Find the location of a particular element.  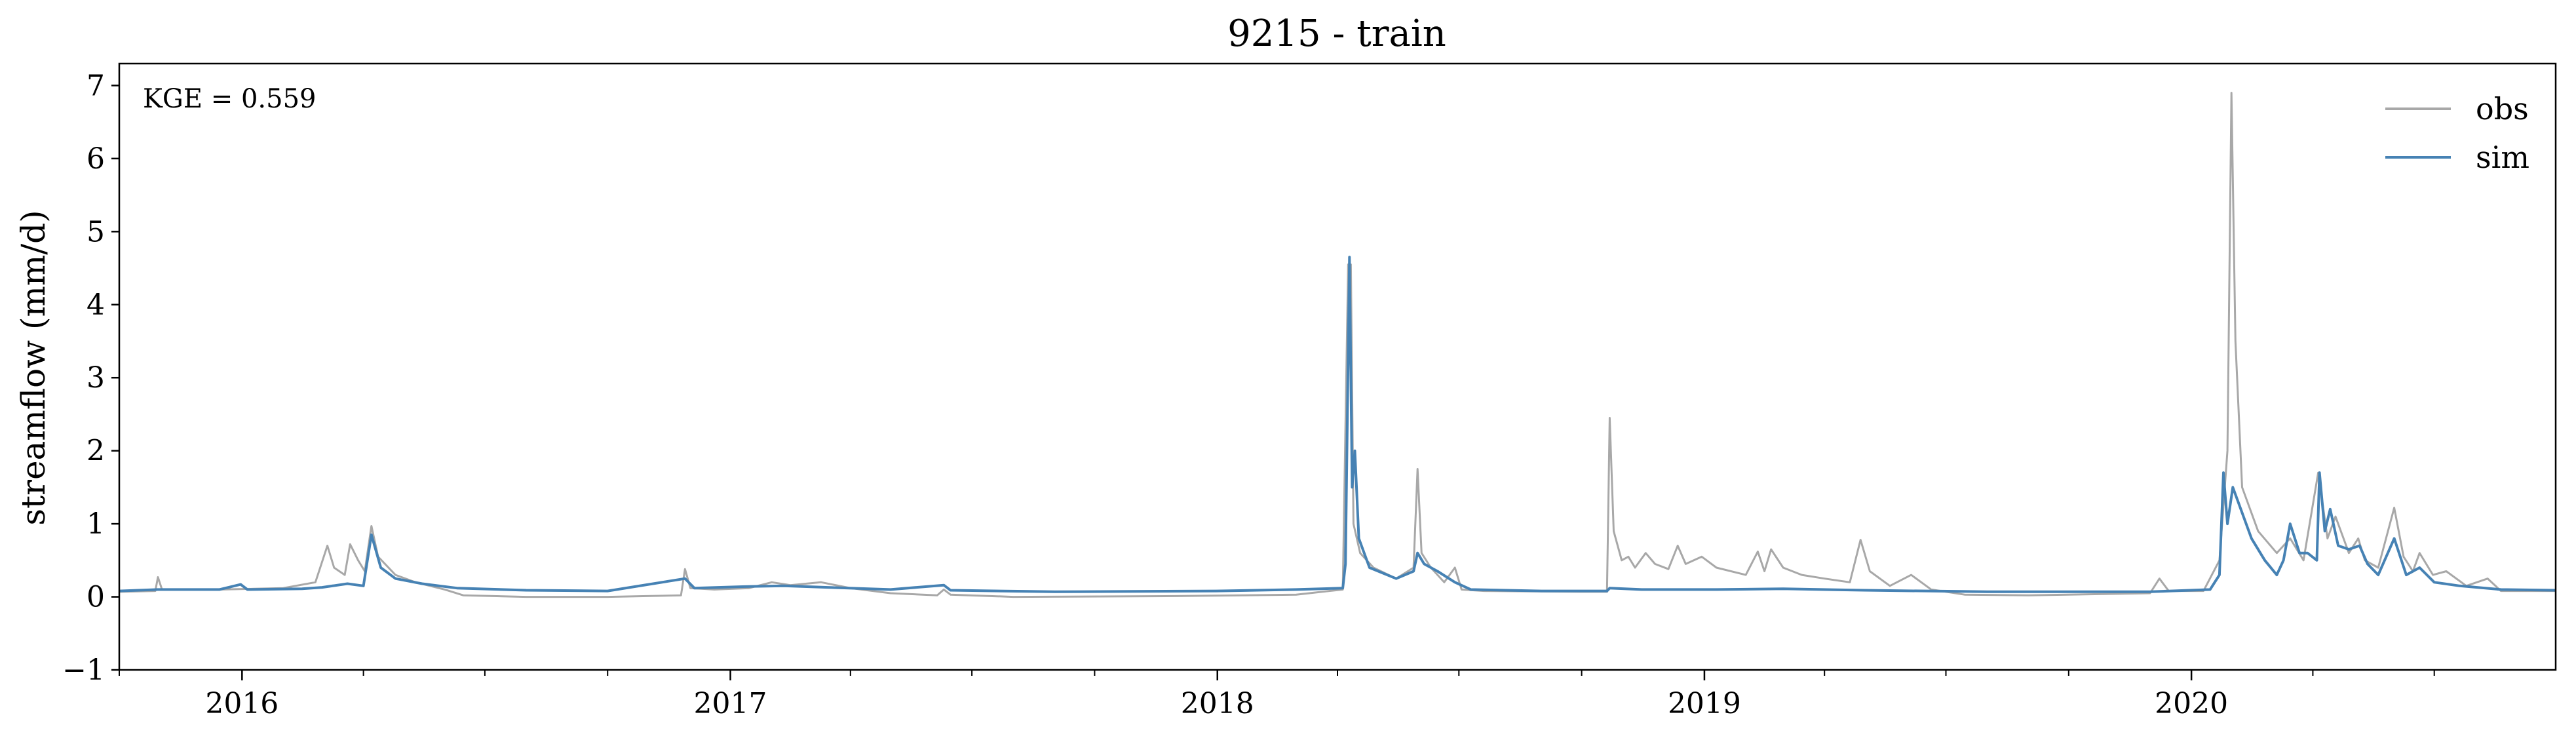

y-tick-label: 3 is located at coordinates (96, 378).